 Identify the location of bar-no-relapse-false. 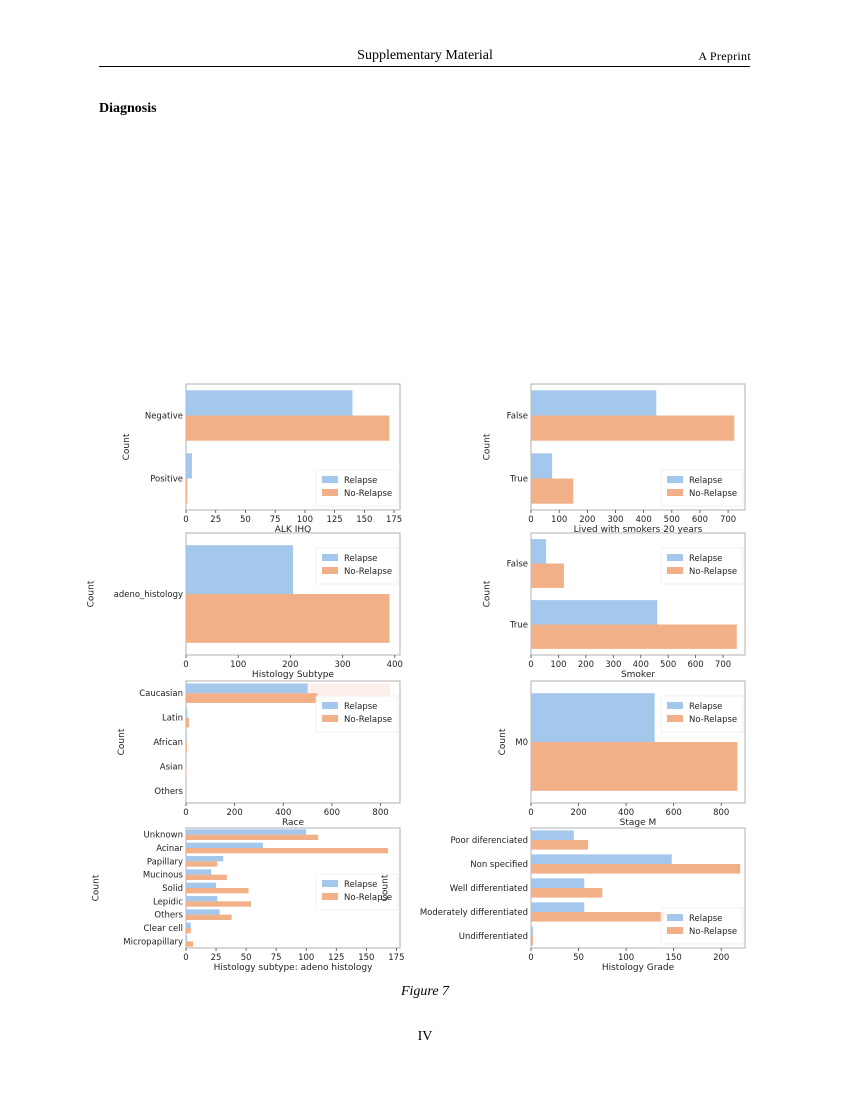
(633, 428).